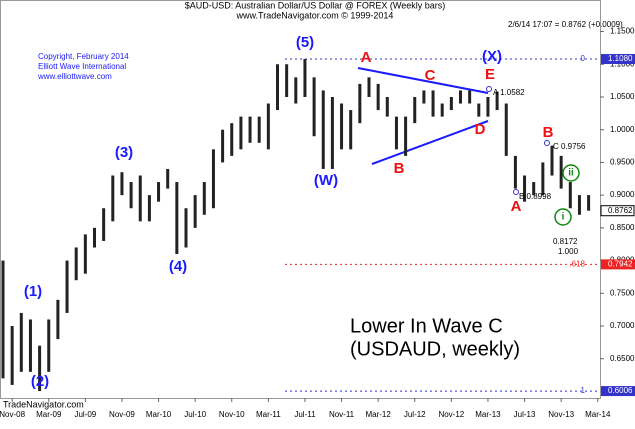 The width and height of the screenshot is (635, 429). What do you see at coordinates (622, 227) in the screenshot?
I see `y-tick-label: 0.8500` at bounding box center [622, 227].